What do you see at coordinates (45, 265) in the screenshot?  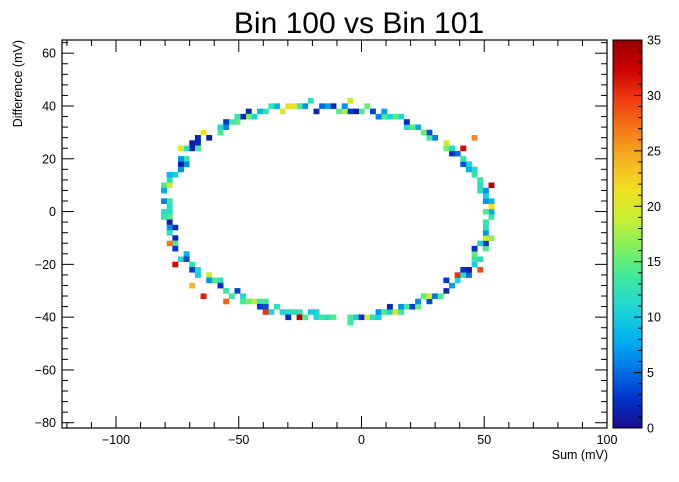 I see `y-tick-label: −20` at bounding box center [45, 265].